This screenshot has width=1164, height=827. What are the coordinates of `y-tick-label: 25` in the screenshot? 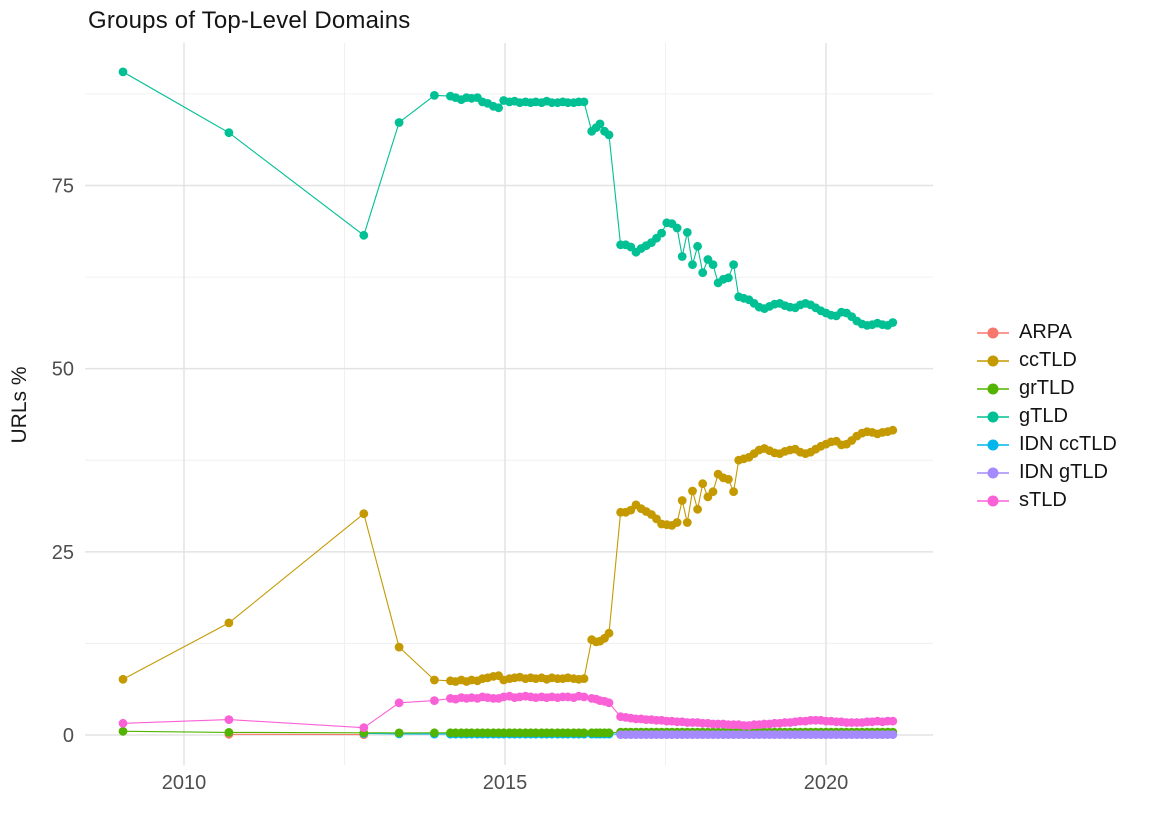 It's located at (63, 553).